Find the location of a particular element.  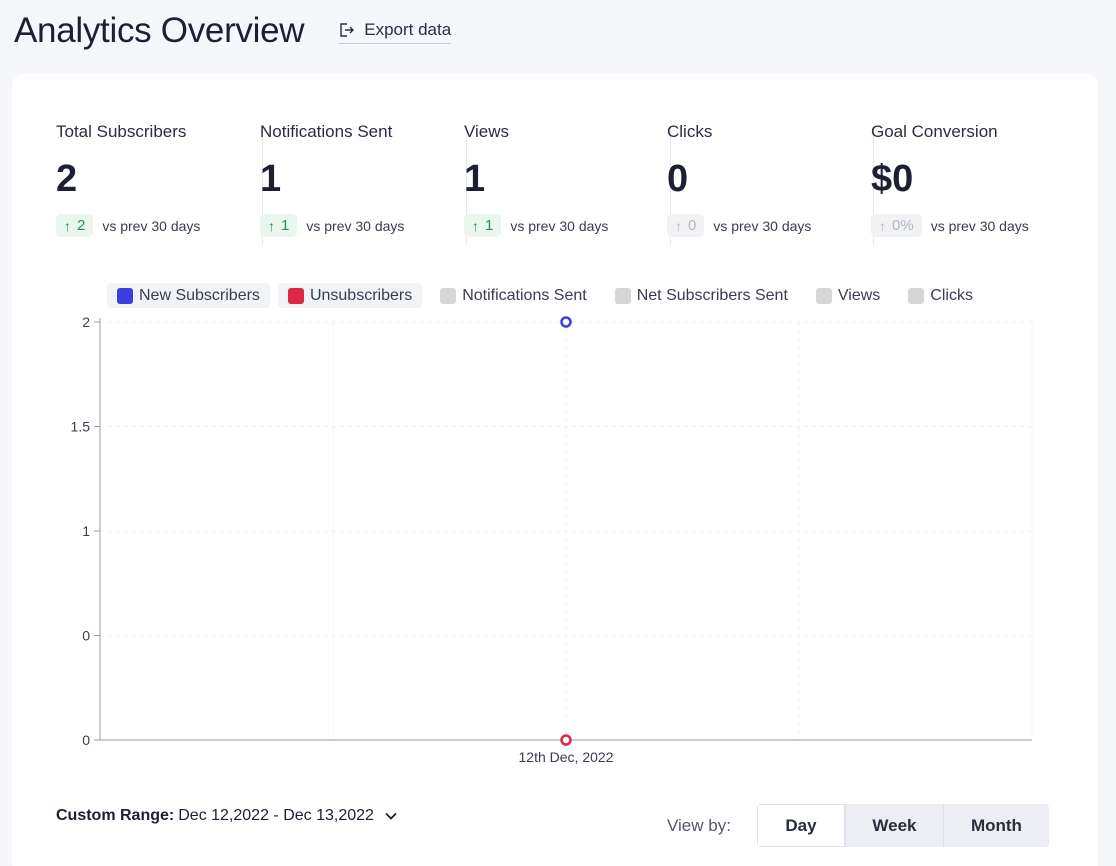

stat-goal-conversion: Goal Conversion $0 ↑ 0% vs prev 30 days is located at coordinates (973, 182).